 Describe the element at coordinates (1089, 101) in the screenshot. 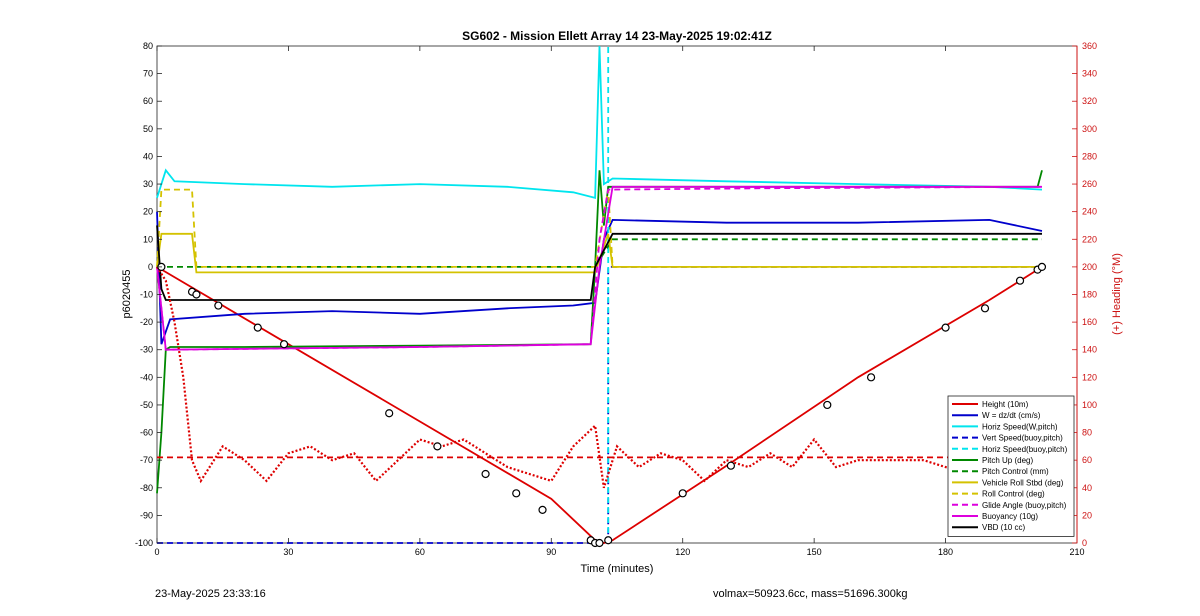

I see `y2-tick-label: 320` at that location.